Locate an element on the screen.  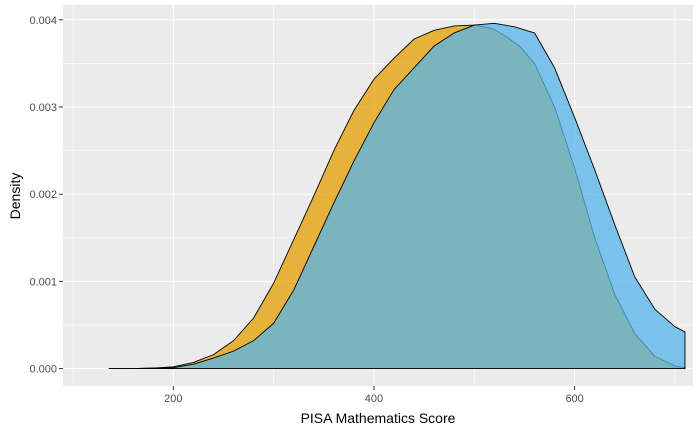
x-axis-title: PISA Mathematics Score is located at coordinates (378, 418).